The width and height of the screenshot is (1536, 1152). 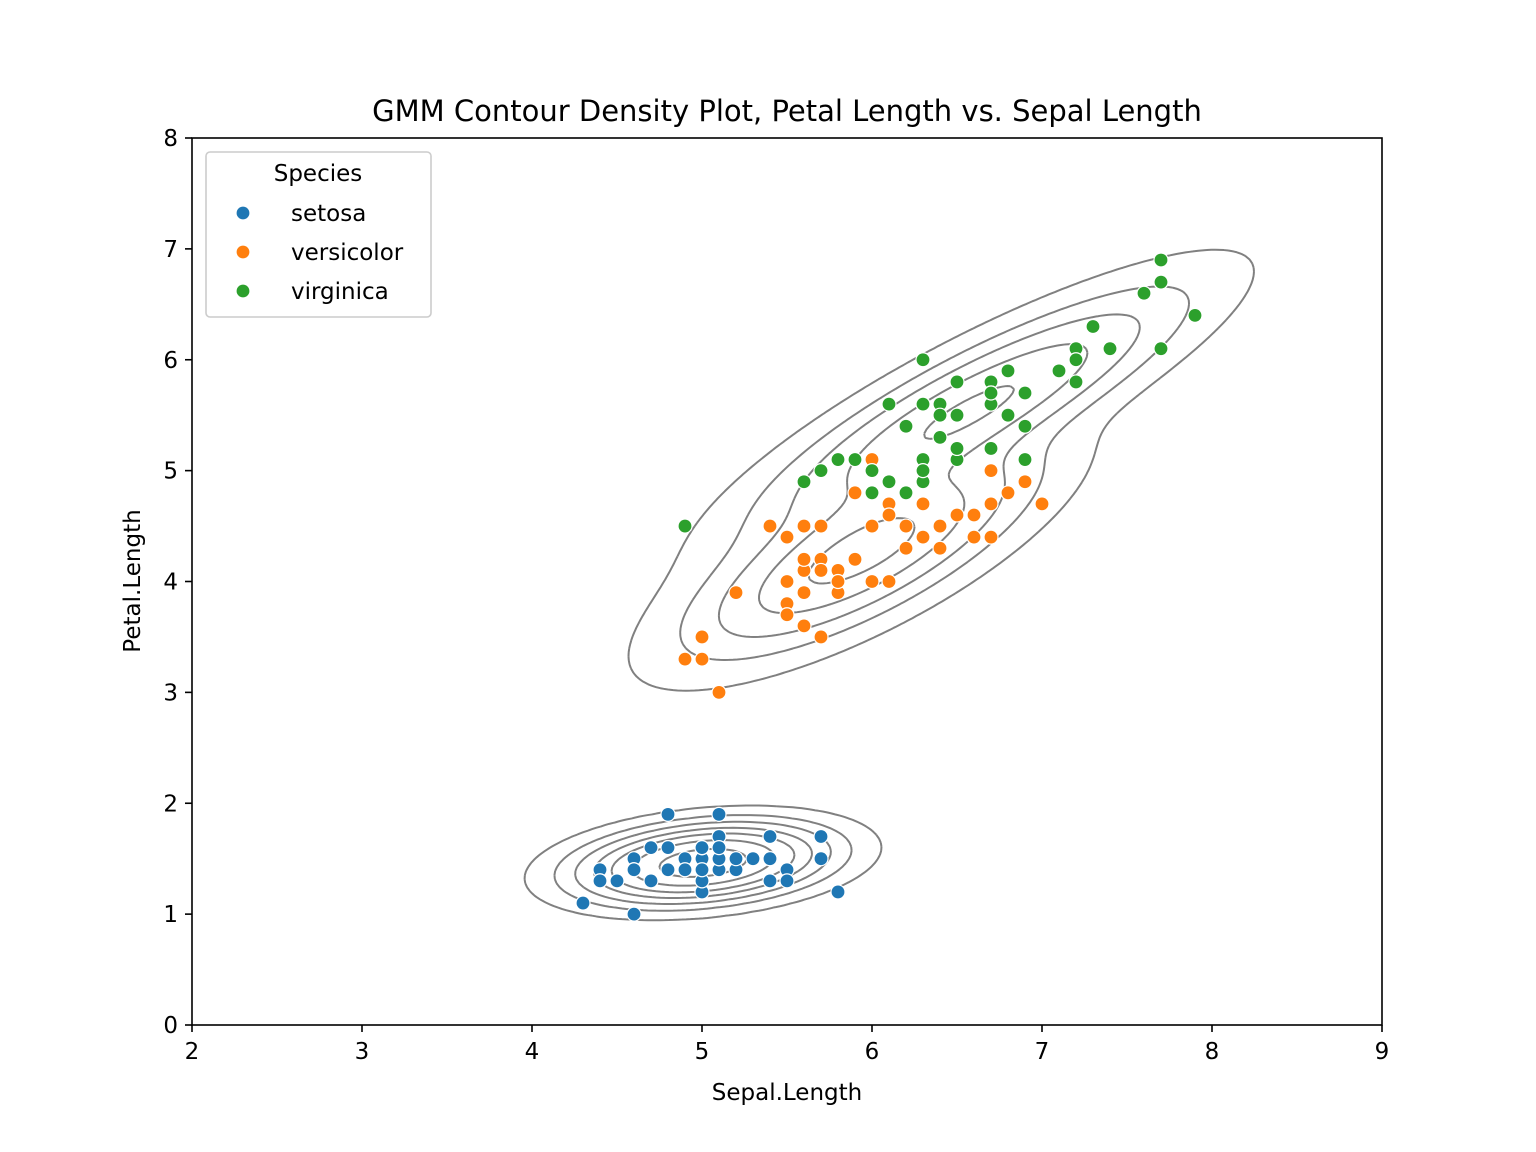 I want to click on series-setosa, so click(x=710, y=864).